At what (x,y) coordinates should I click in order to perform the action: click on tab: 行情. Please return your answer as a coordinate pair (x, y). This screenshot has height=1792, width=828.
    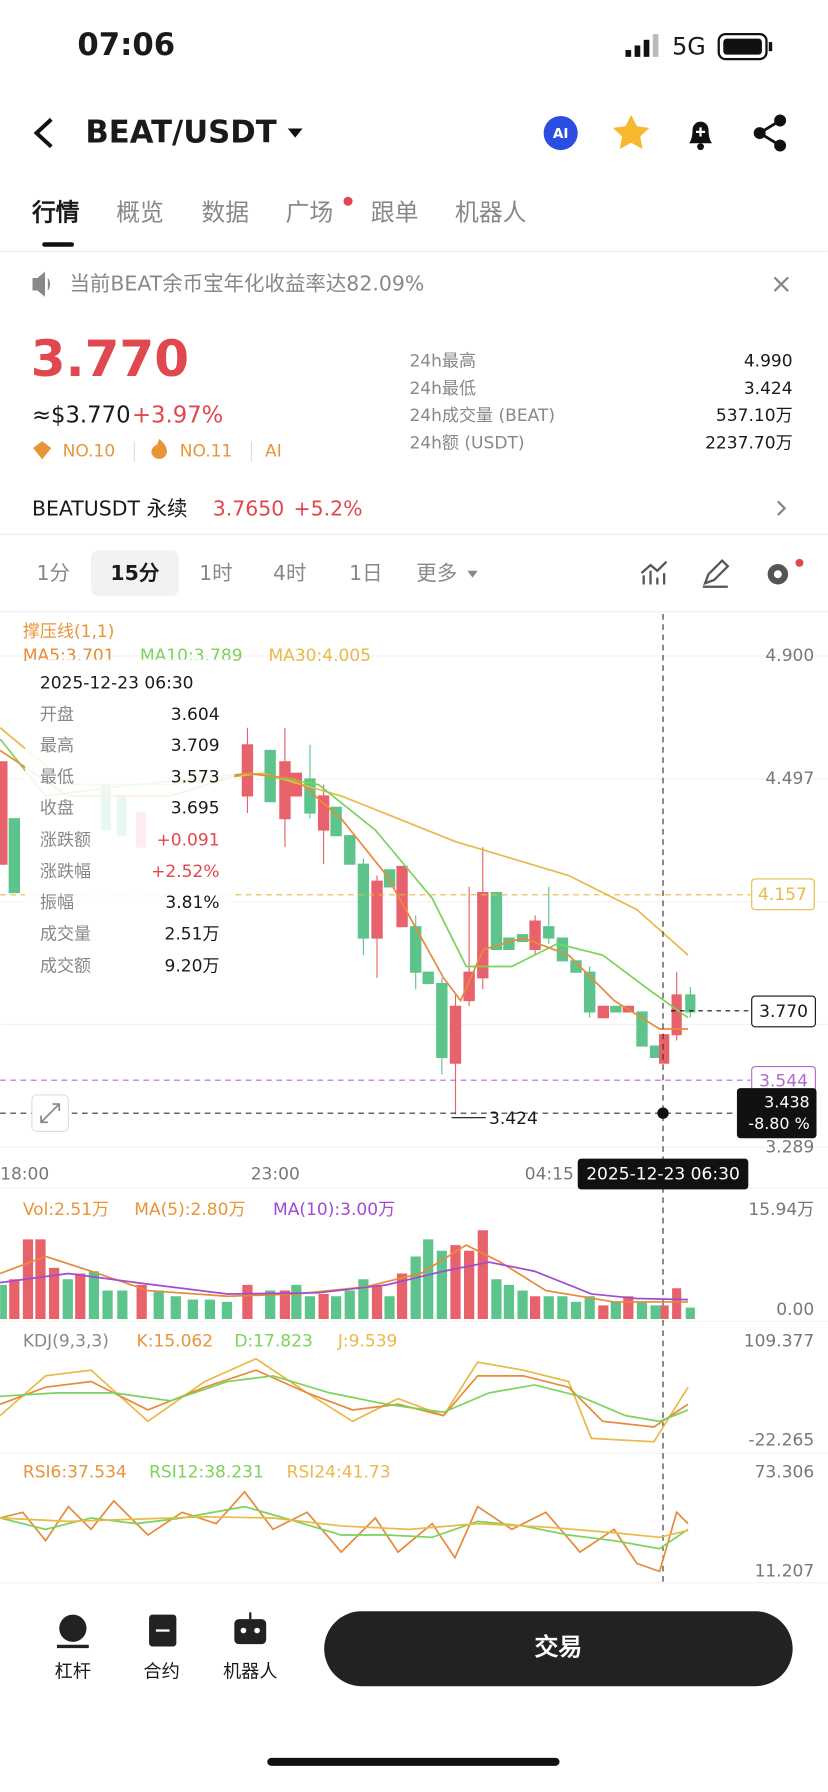
    Looking at the image, I should click on (55, 212).